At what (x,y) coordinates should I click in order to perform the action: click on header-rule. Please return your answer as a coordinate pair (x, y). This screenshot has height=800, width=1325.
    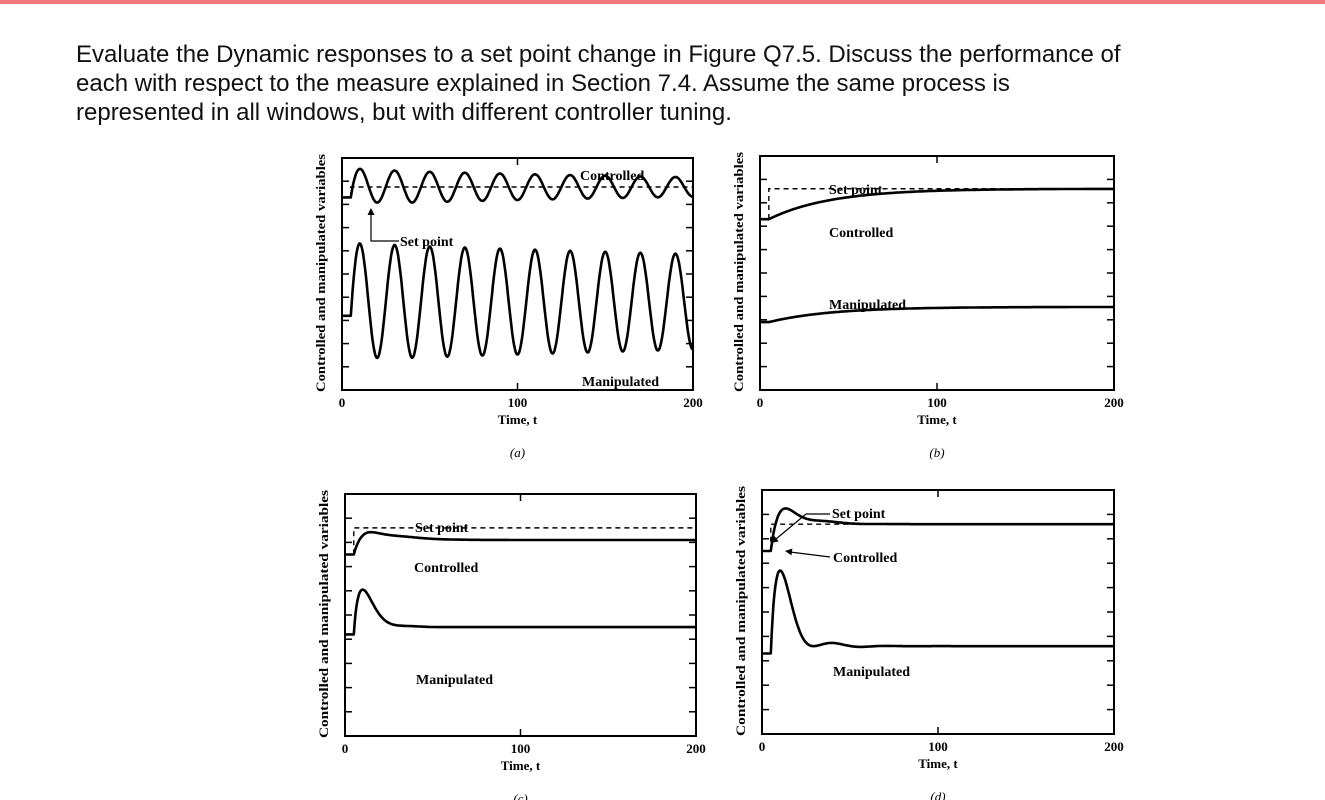
    Looking at the image, I should click on (662, 2).